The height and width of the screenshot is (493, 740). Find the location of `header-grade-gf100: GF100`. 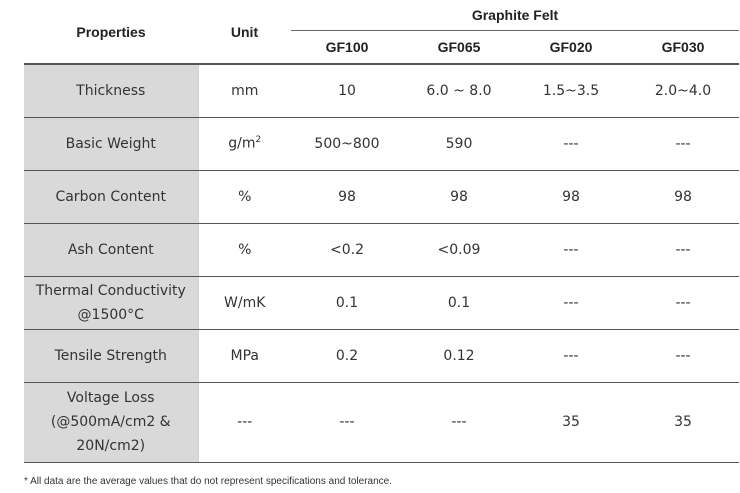

header-grade-gf100: GF100 is located at coordinates (347, 47).